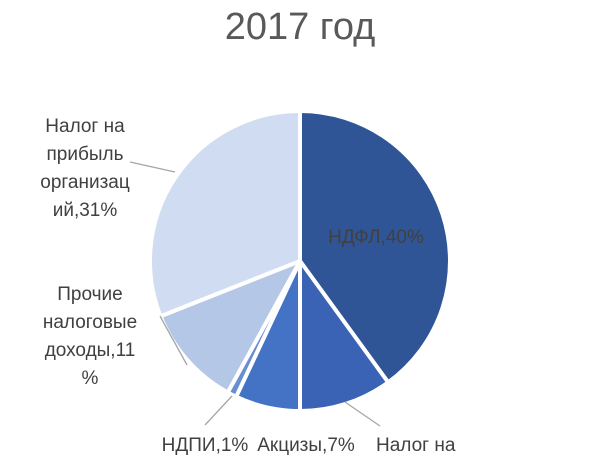 This screenshot has width=600, height=470. Describe the element at coordinates (90, 336) in the screenshot. I see `data-label-5: Прочие налоговые доходы,11%` at that location.